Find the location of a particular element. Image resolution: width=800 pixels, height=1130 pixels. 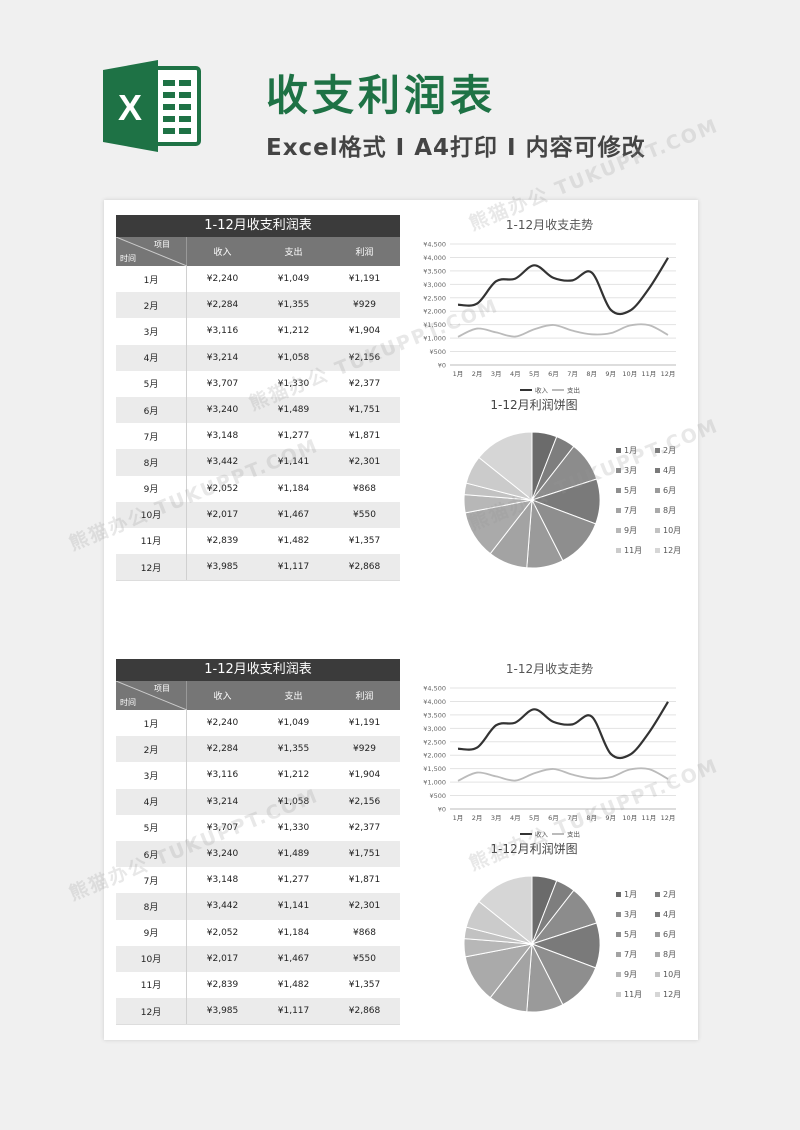

pie-chart-svg is located at coordinates (532, 500).